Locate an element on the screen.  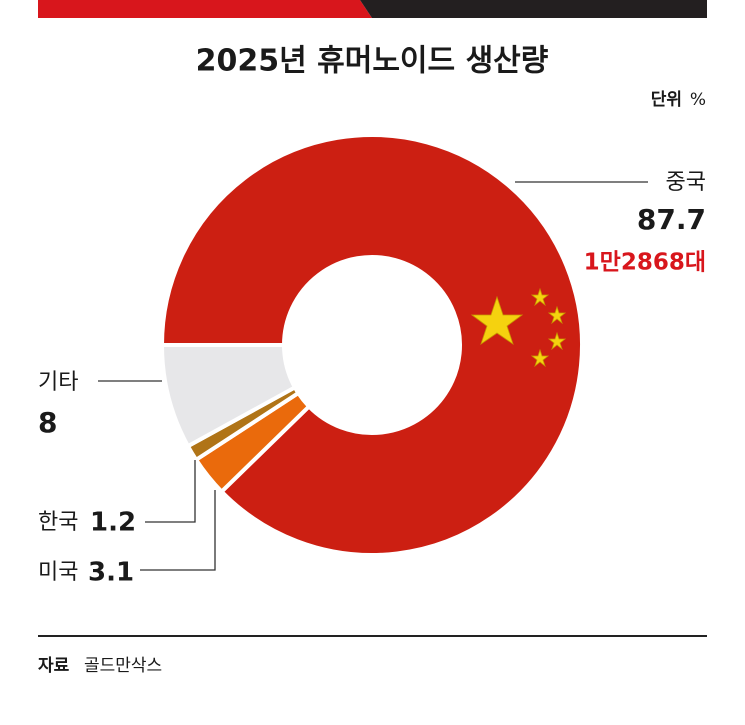
category-label: 기타 is located at coordinates (58, 382).